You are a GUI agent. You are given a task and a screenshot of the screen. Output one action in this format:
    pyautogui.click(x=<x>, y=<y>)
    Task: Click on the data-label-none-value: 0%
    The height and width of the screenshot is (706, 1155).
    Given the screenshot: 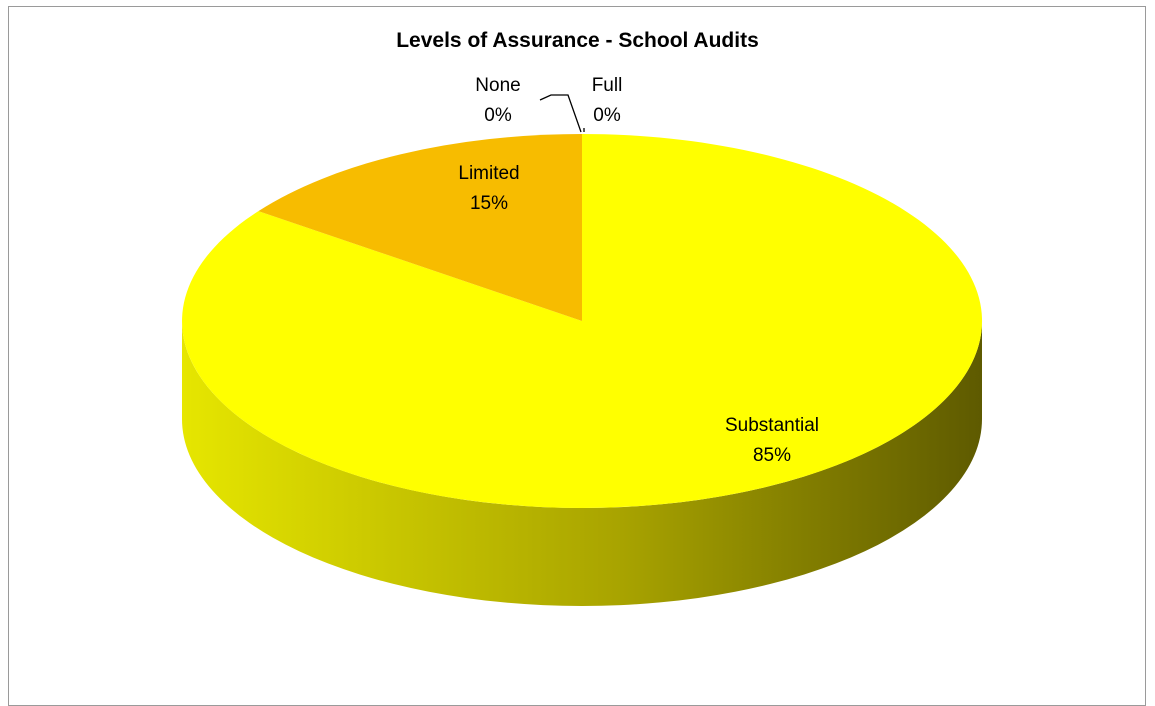 What is the action you would take?
    pyautogui.click(x=498, y=115)
    